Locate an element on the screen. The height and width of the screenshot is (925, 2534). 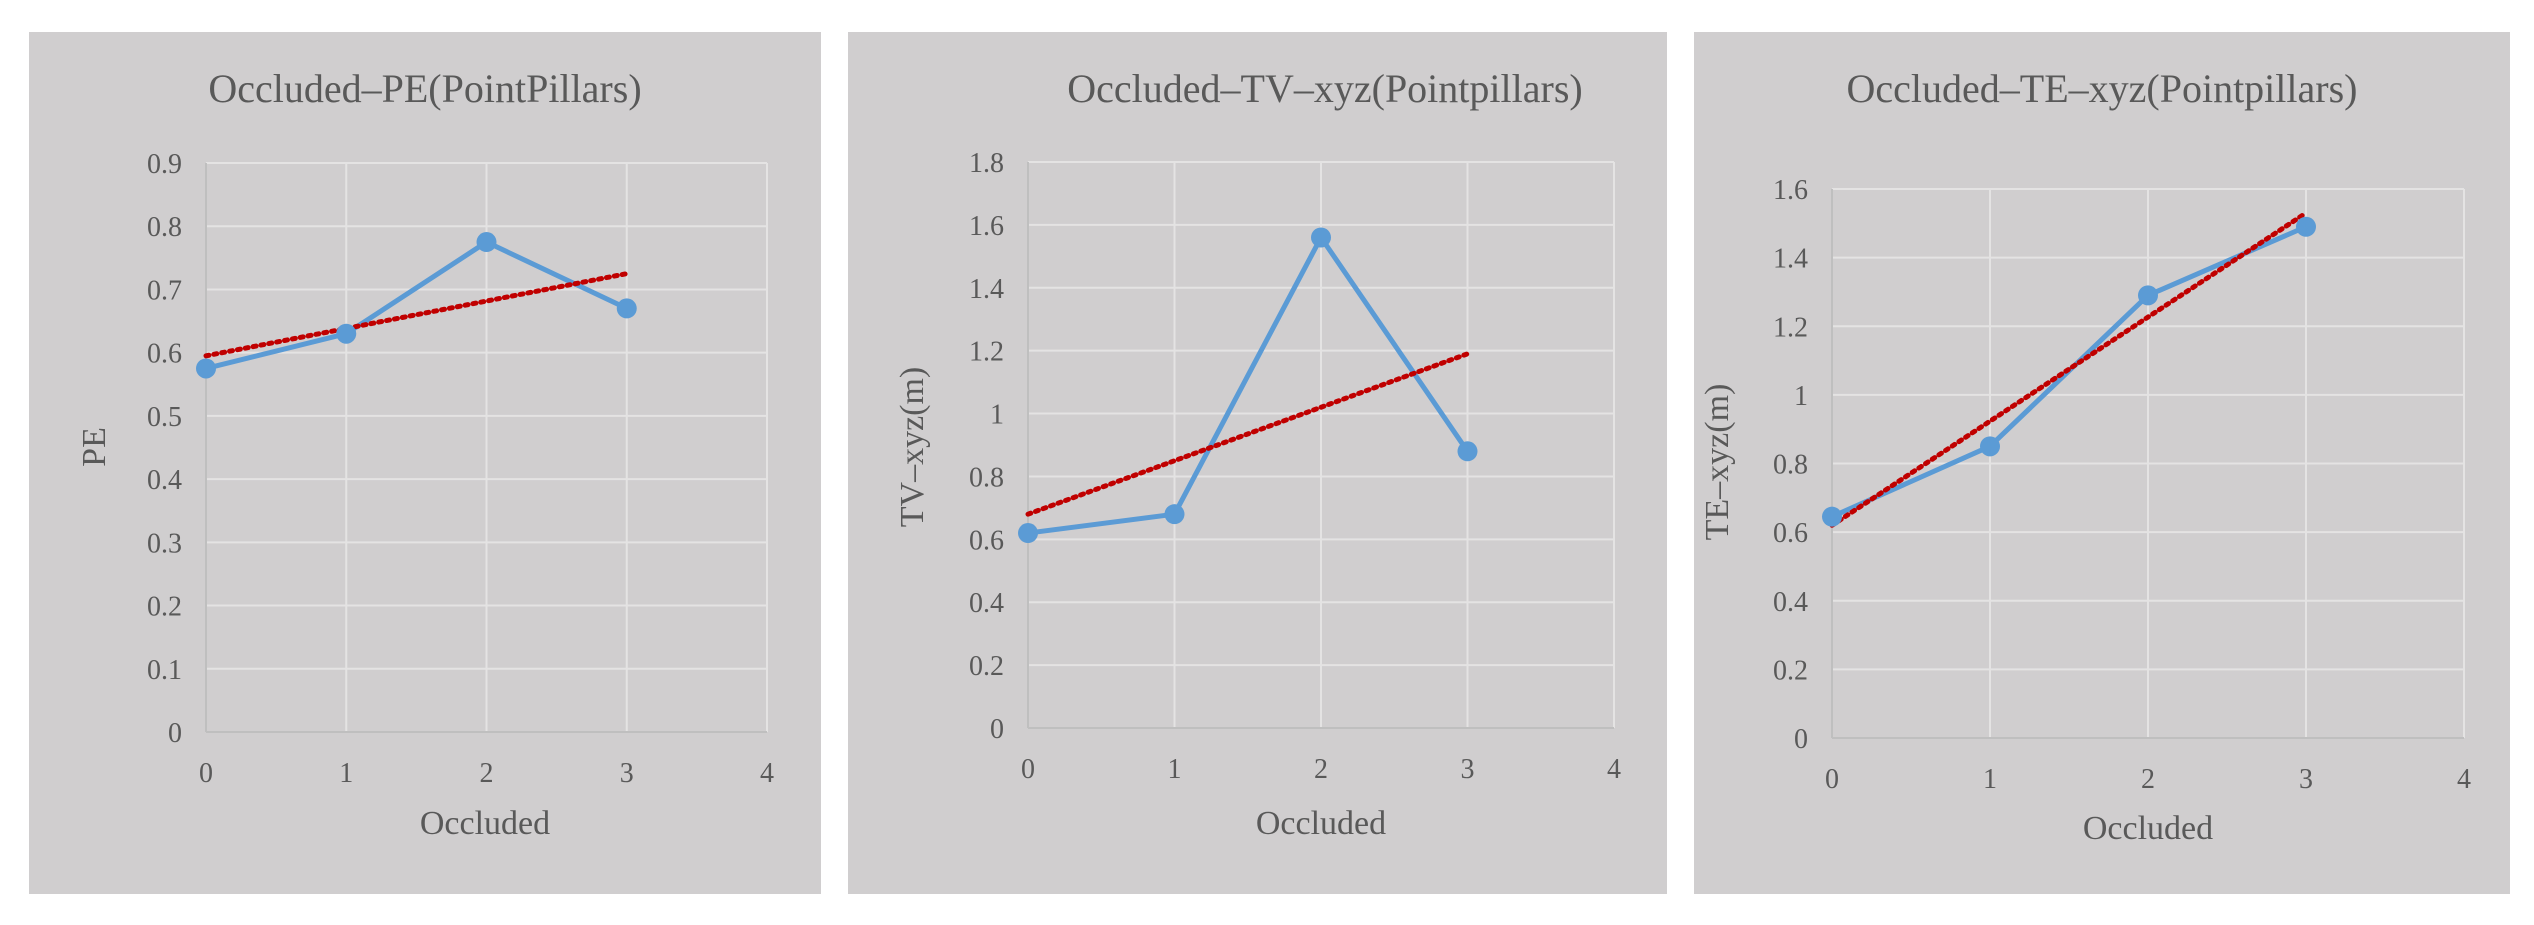
y-axis-title: TV–xyz(m) is located at coordinates (912, 447).